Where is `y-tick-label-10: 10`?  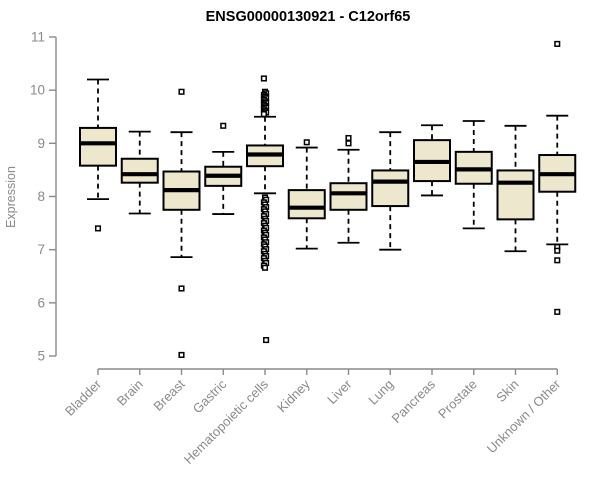 y-tick-label-10: 10 is located at coordinates (37, 90).